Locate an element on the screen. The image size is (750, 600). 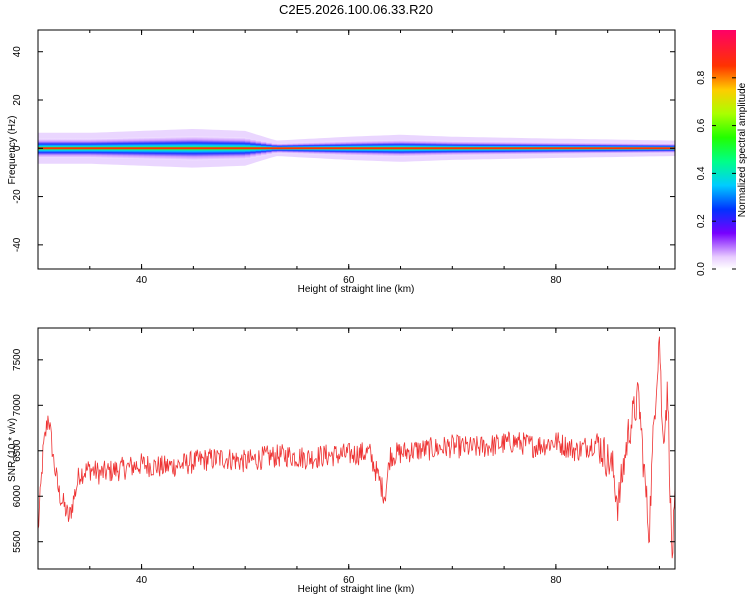
colorbar-label: Normalized spectral amplitude is located at coordinates (742, 149).